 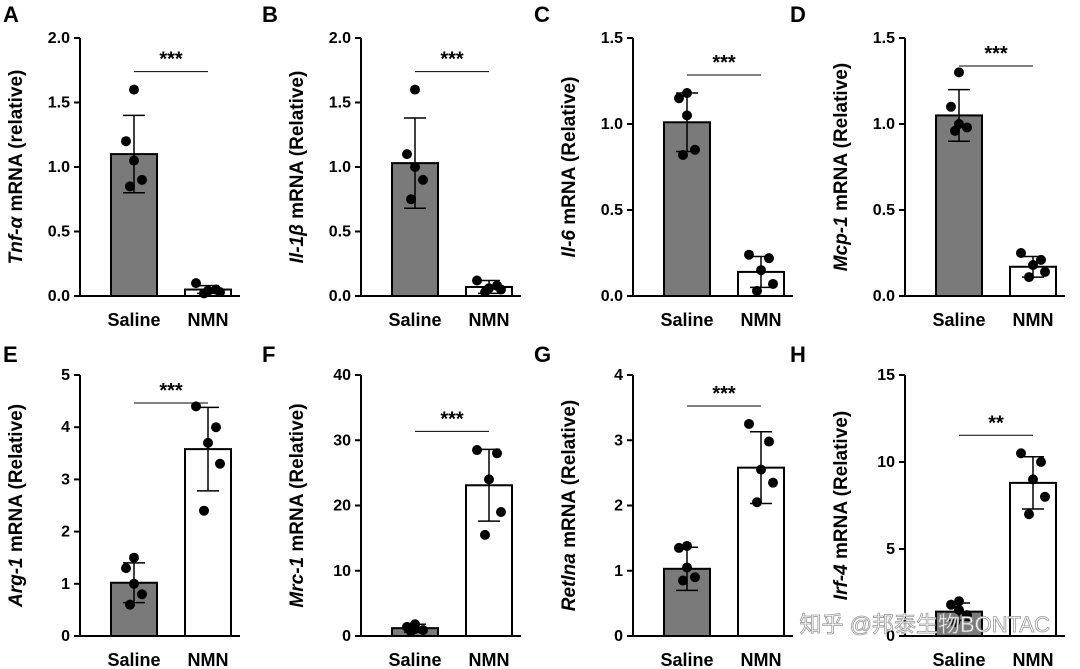 I want to click on y-tick-label: 20, so click(x=342, y=506).